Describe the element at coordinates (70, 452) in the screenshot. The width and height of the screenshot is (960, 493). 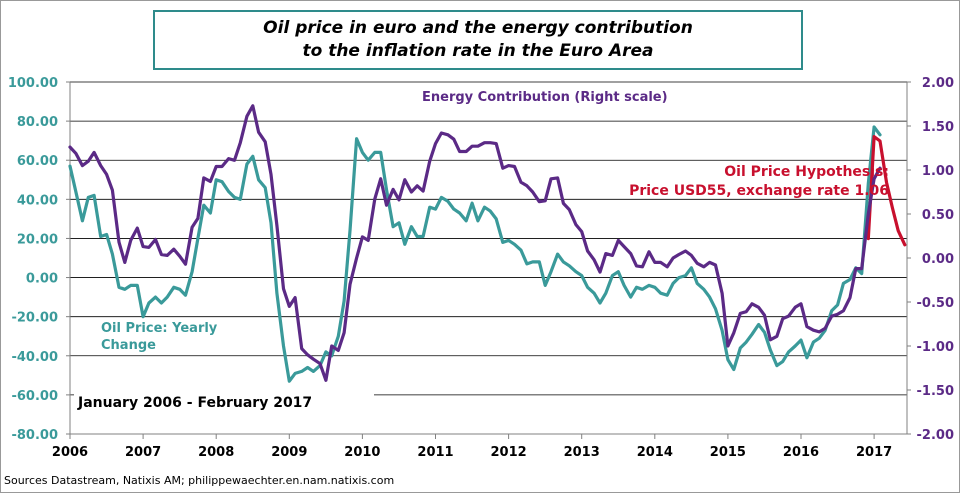
I see `x-tick-label: 2006` at that location.